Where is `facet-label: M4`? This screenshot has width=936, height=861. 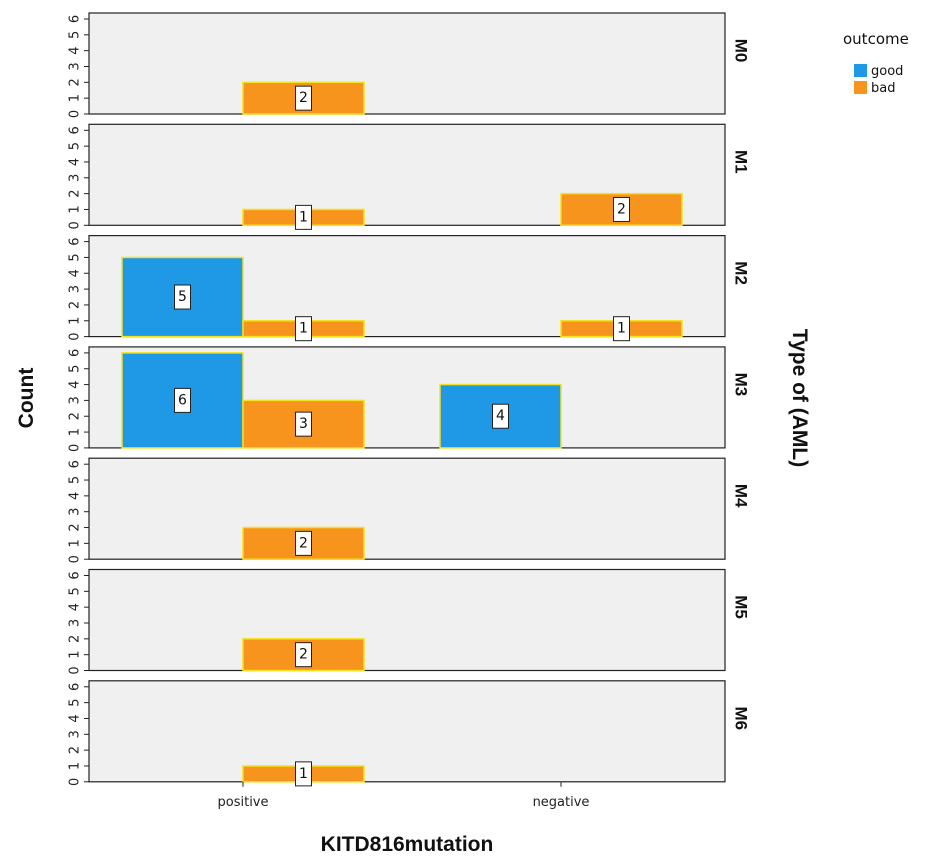 facet-label: M4 is located at coordinates (741, 496).